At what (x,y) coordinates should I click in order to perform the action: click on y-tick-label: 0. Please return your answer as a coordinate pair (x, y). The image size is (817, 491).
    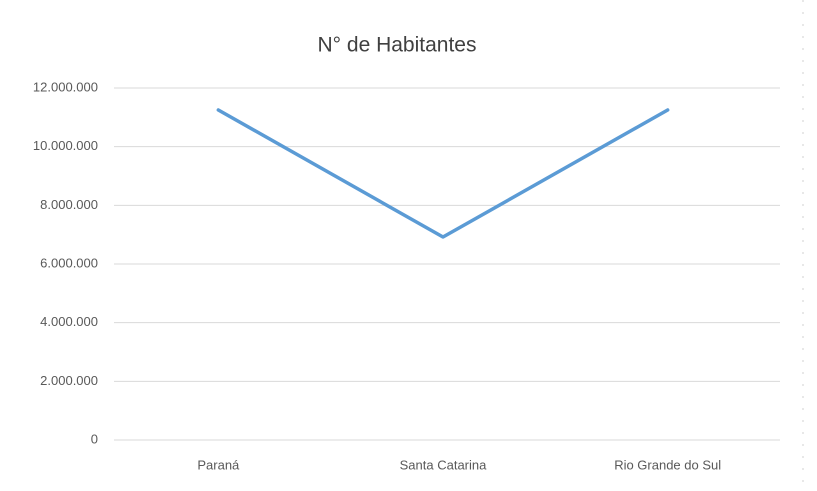
    Looking at the image, I should click on (94, 438).